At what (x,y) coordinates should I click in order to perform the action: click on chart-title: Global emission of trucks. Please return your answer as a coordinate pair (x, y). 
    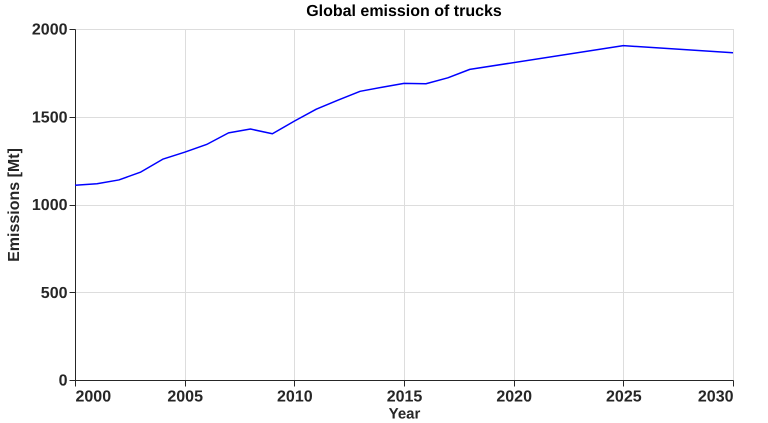
    Looking at the image, I should click on (404, 11).